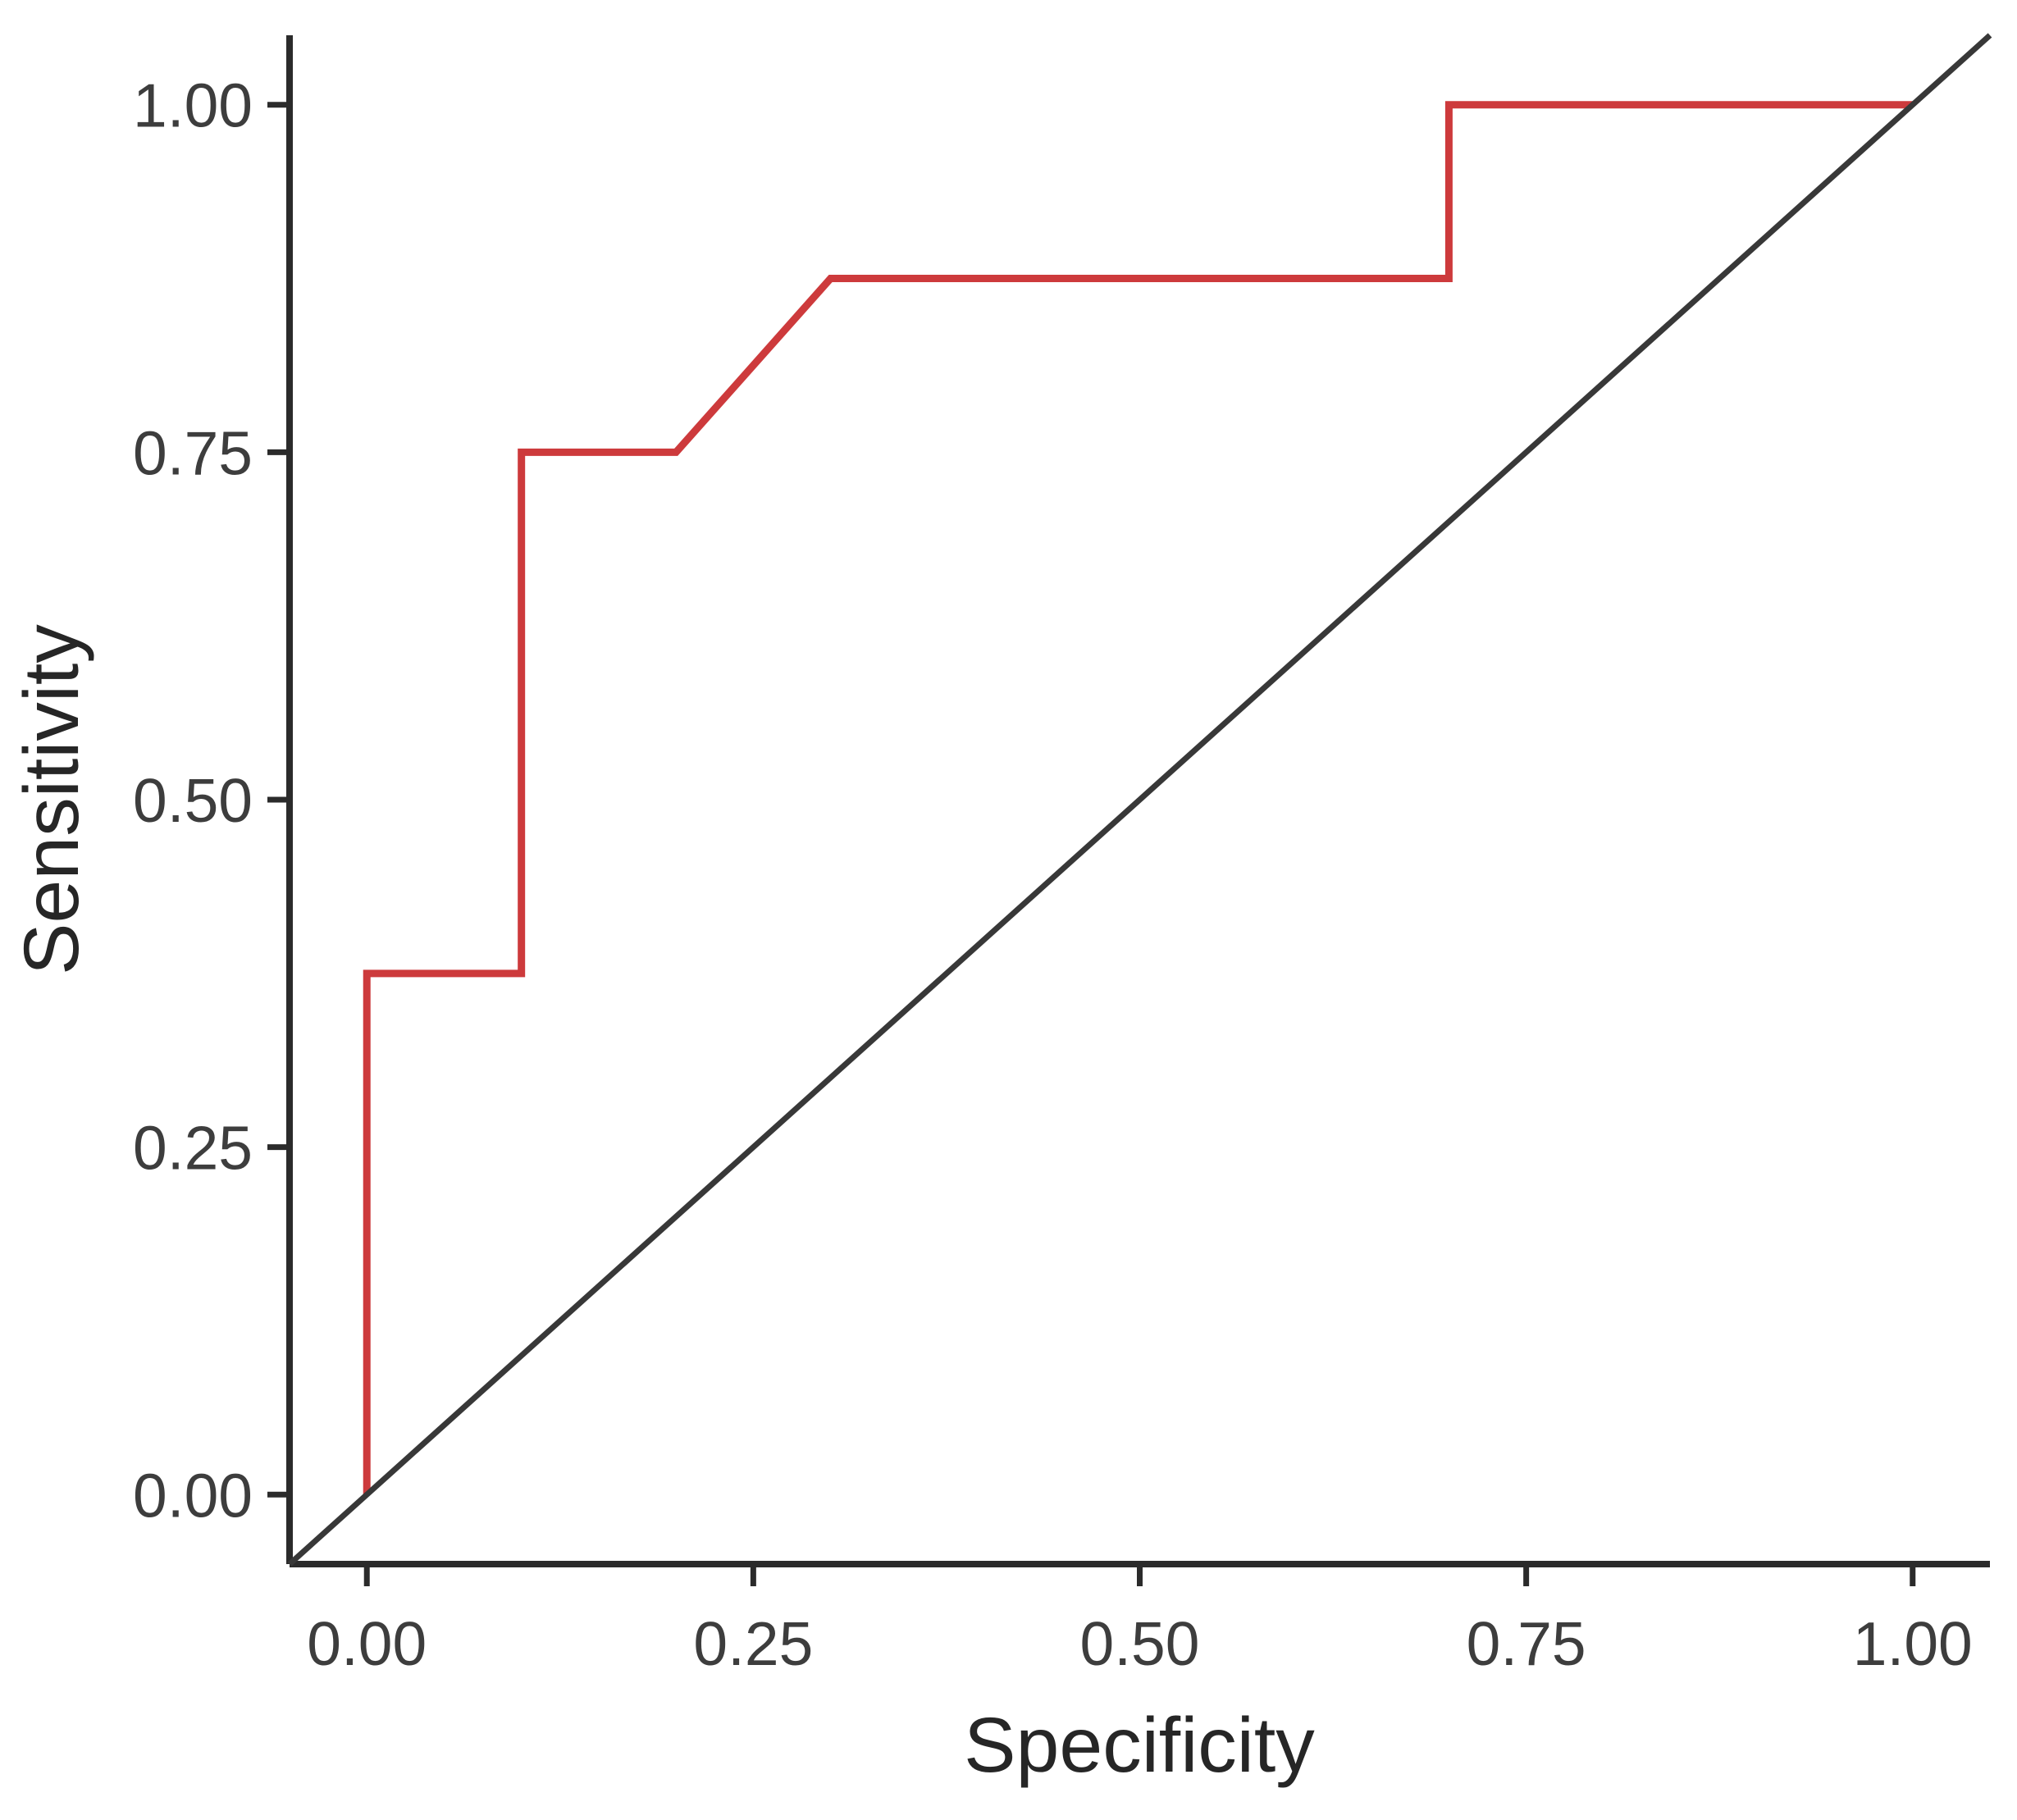  Describe the element at coordinates (193, 801) in the screenshot. I see `y-tick-label: 0.50` at that location.